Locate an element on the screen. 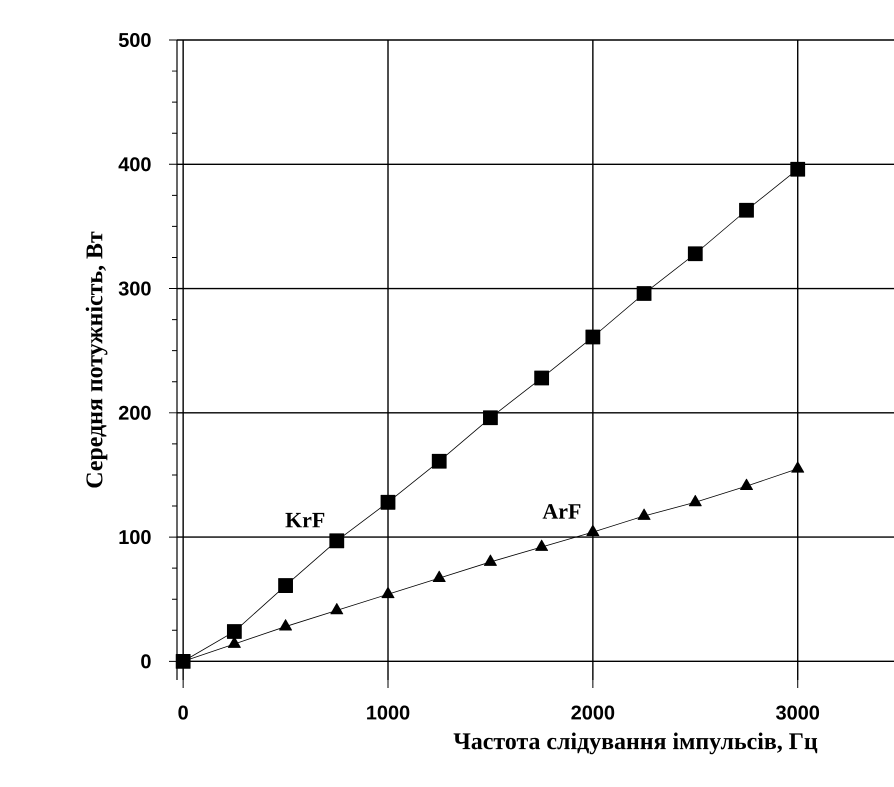  x-tick-label: 3000 is located at coordinates (798, 713).